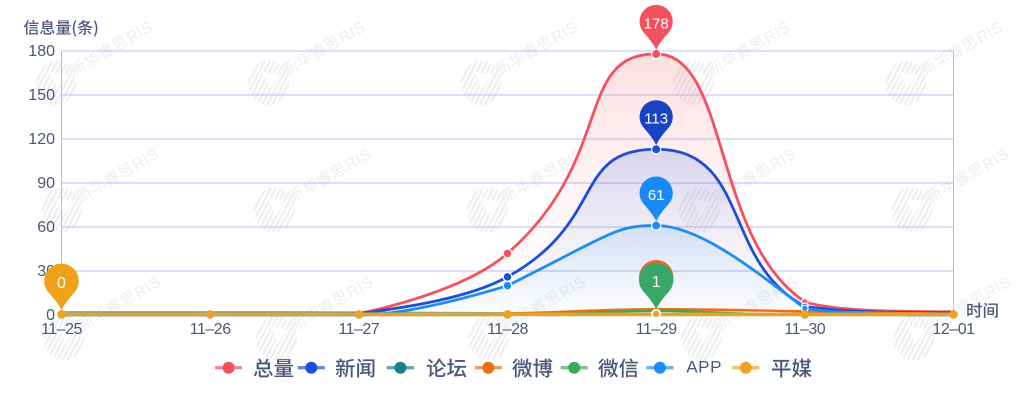 The width and height of the screenshot is (1024, 414). What do you see at coordinates (358, 329) in the screenshot?
I see `svg-text: 11–27` at bounding box center [358, 329].